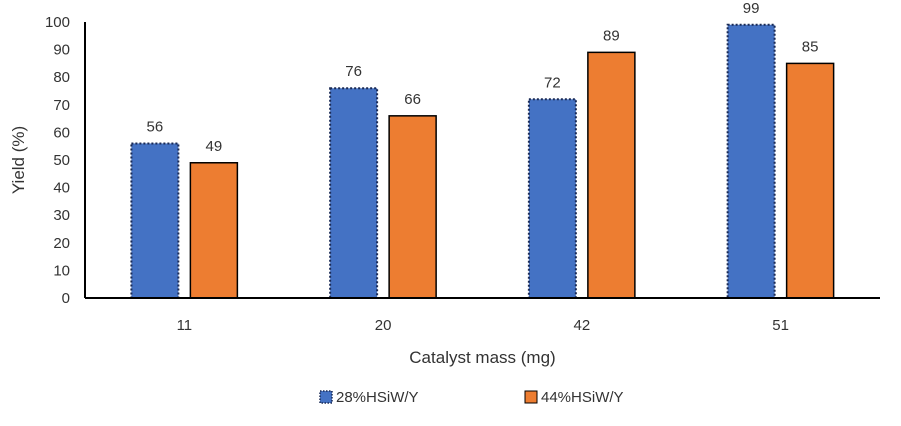 This screenshot has width=901, height=426. I want to click on y-tick-label: 20, so click(61, 243).